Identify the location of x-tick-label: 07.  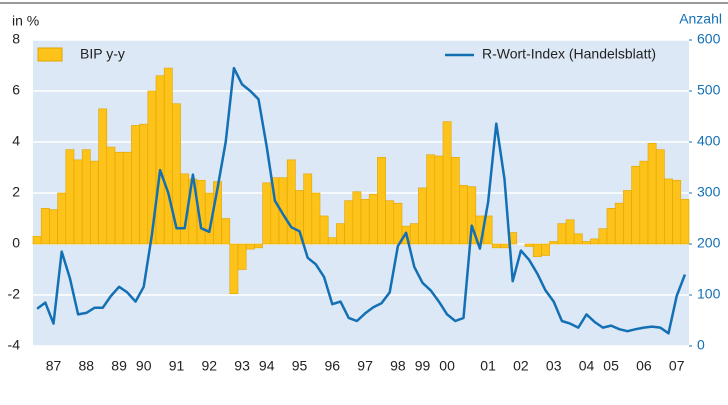
(677, 366).